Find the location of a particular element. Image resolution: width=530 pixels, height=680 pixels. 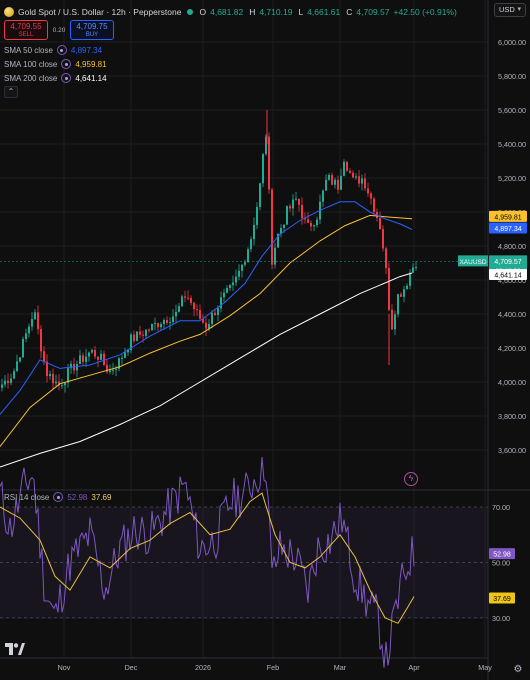

chevron-down-icon: ▾ is located at coordinates (519, 9).